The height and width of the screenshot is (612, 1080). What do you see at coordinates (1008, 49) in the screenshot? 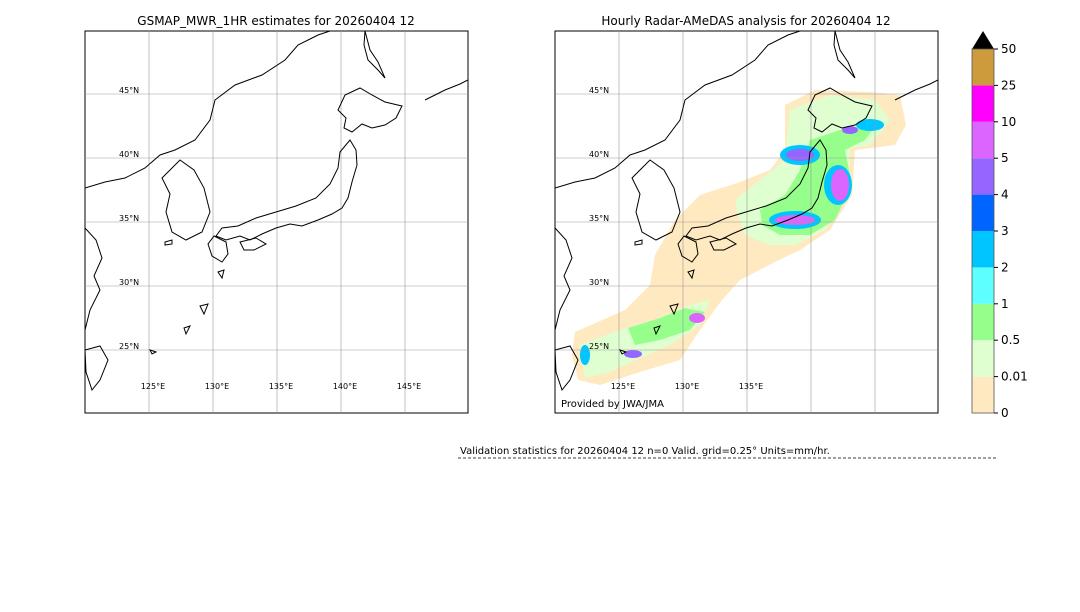
I see `colorbar-label: 50` at bounding box center [1008, 49].